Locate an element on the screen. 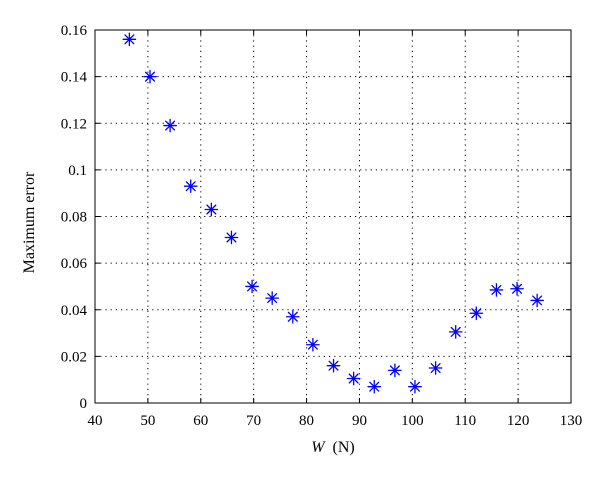 This screenshot has height=479, width=600. y-tick-label: 0.02 is located at coordinates (74, 357).